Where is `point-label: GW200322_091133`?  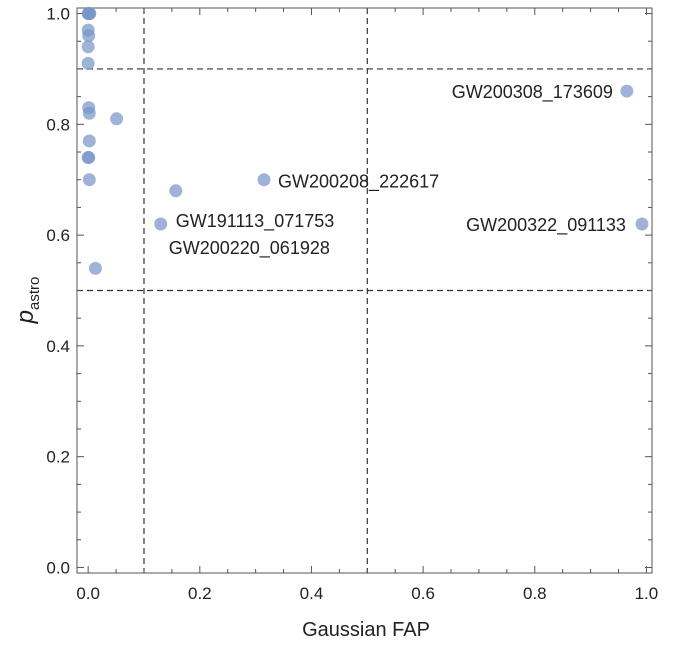
point-label: GW200322_091133 is located at coordinates (546, 225).